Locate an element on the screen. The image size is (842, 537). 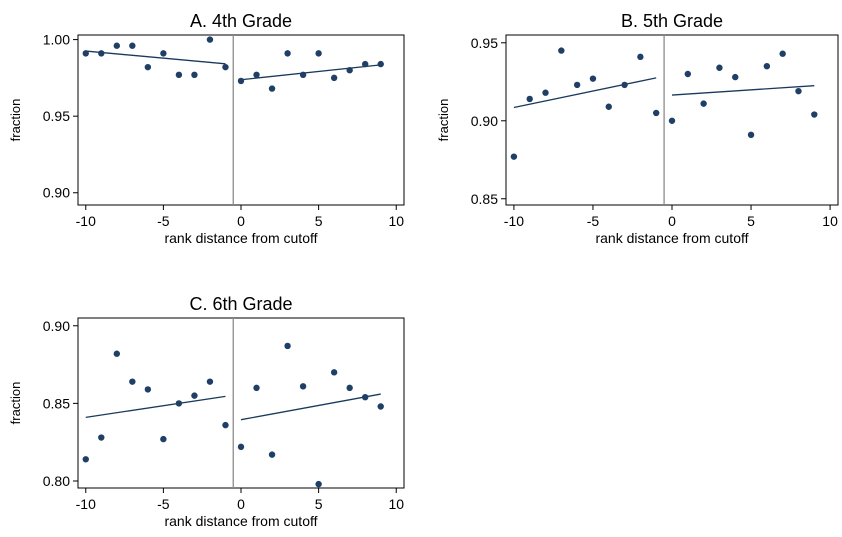
y-tick-label: 1.00 is located at coordinates (56, 40).